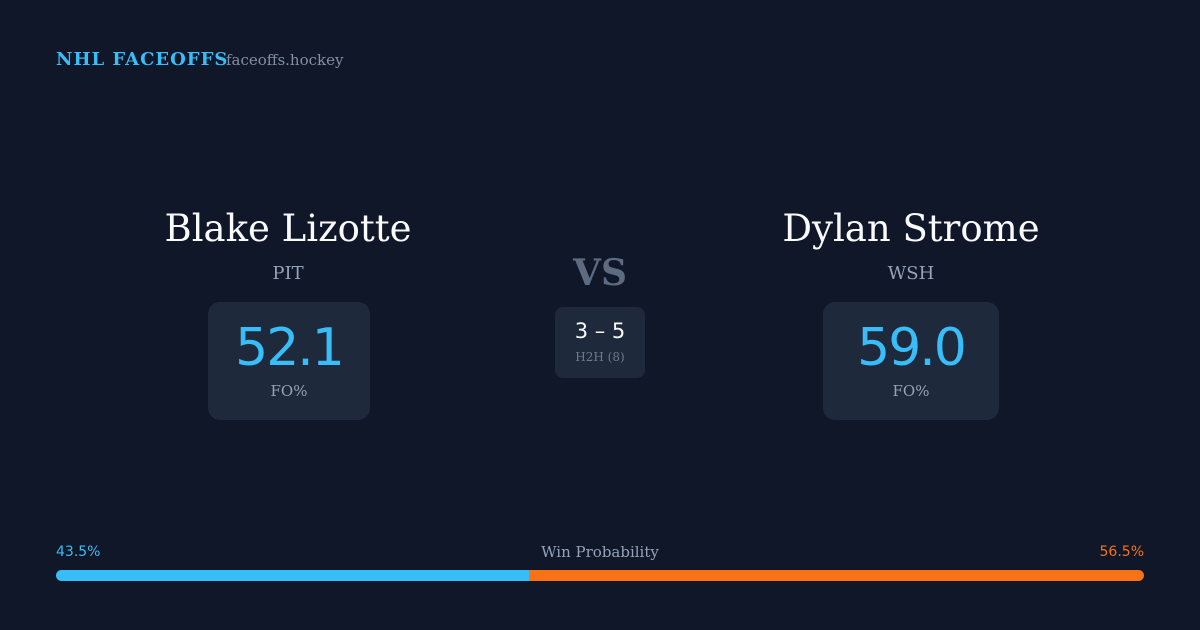 This screenshot has width=1200, height=630. What do you see at coordinates (912, 348) in the screenshot?
I see `faceoff-pct: 59.0` at bounding box center [912, 348].